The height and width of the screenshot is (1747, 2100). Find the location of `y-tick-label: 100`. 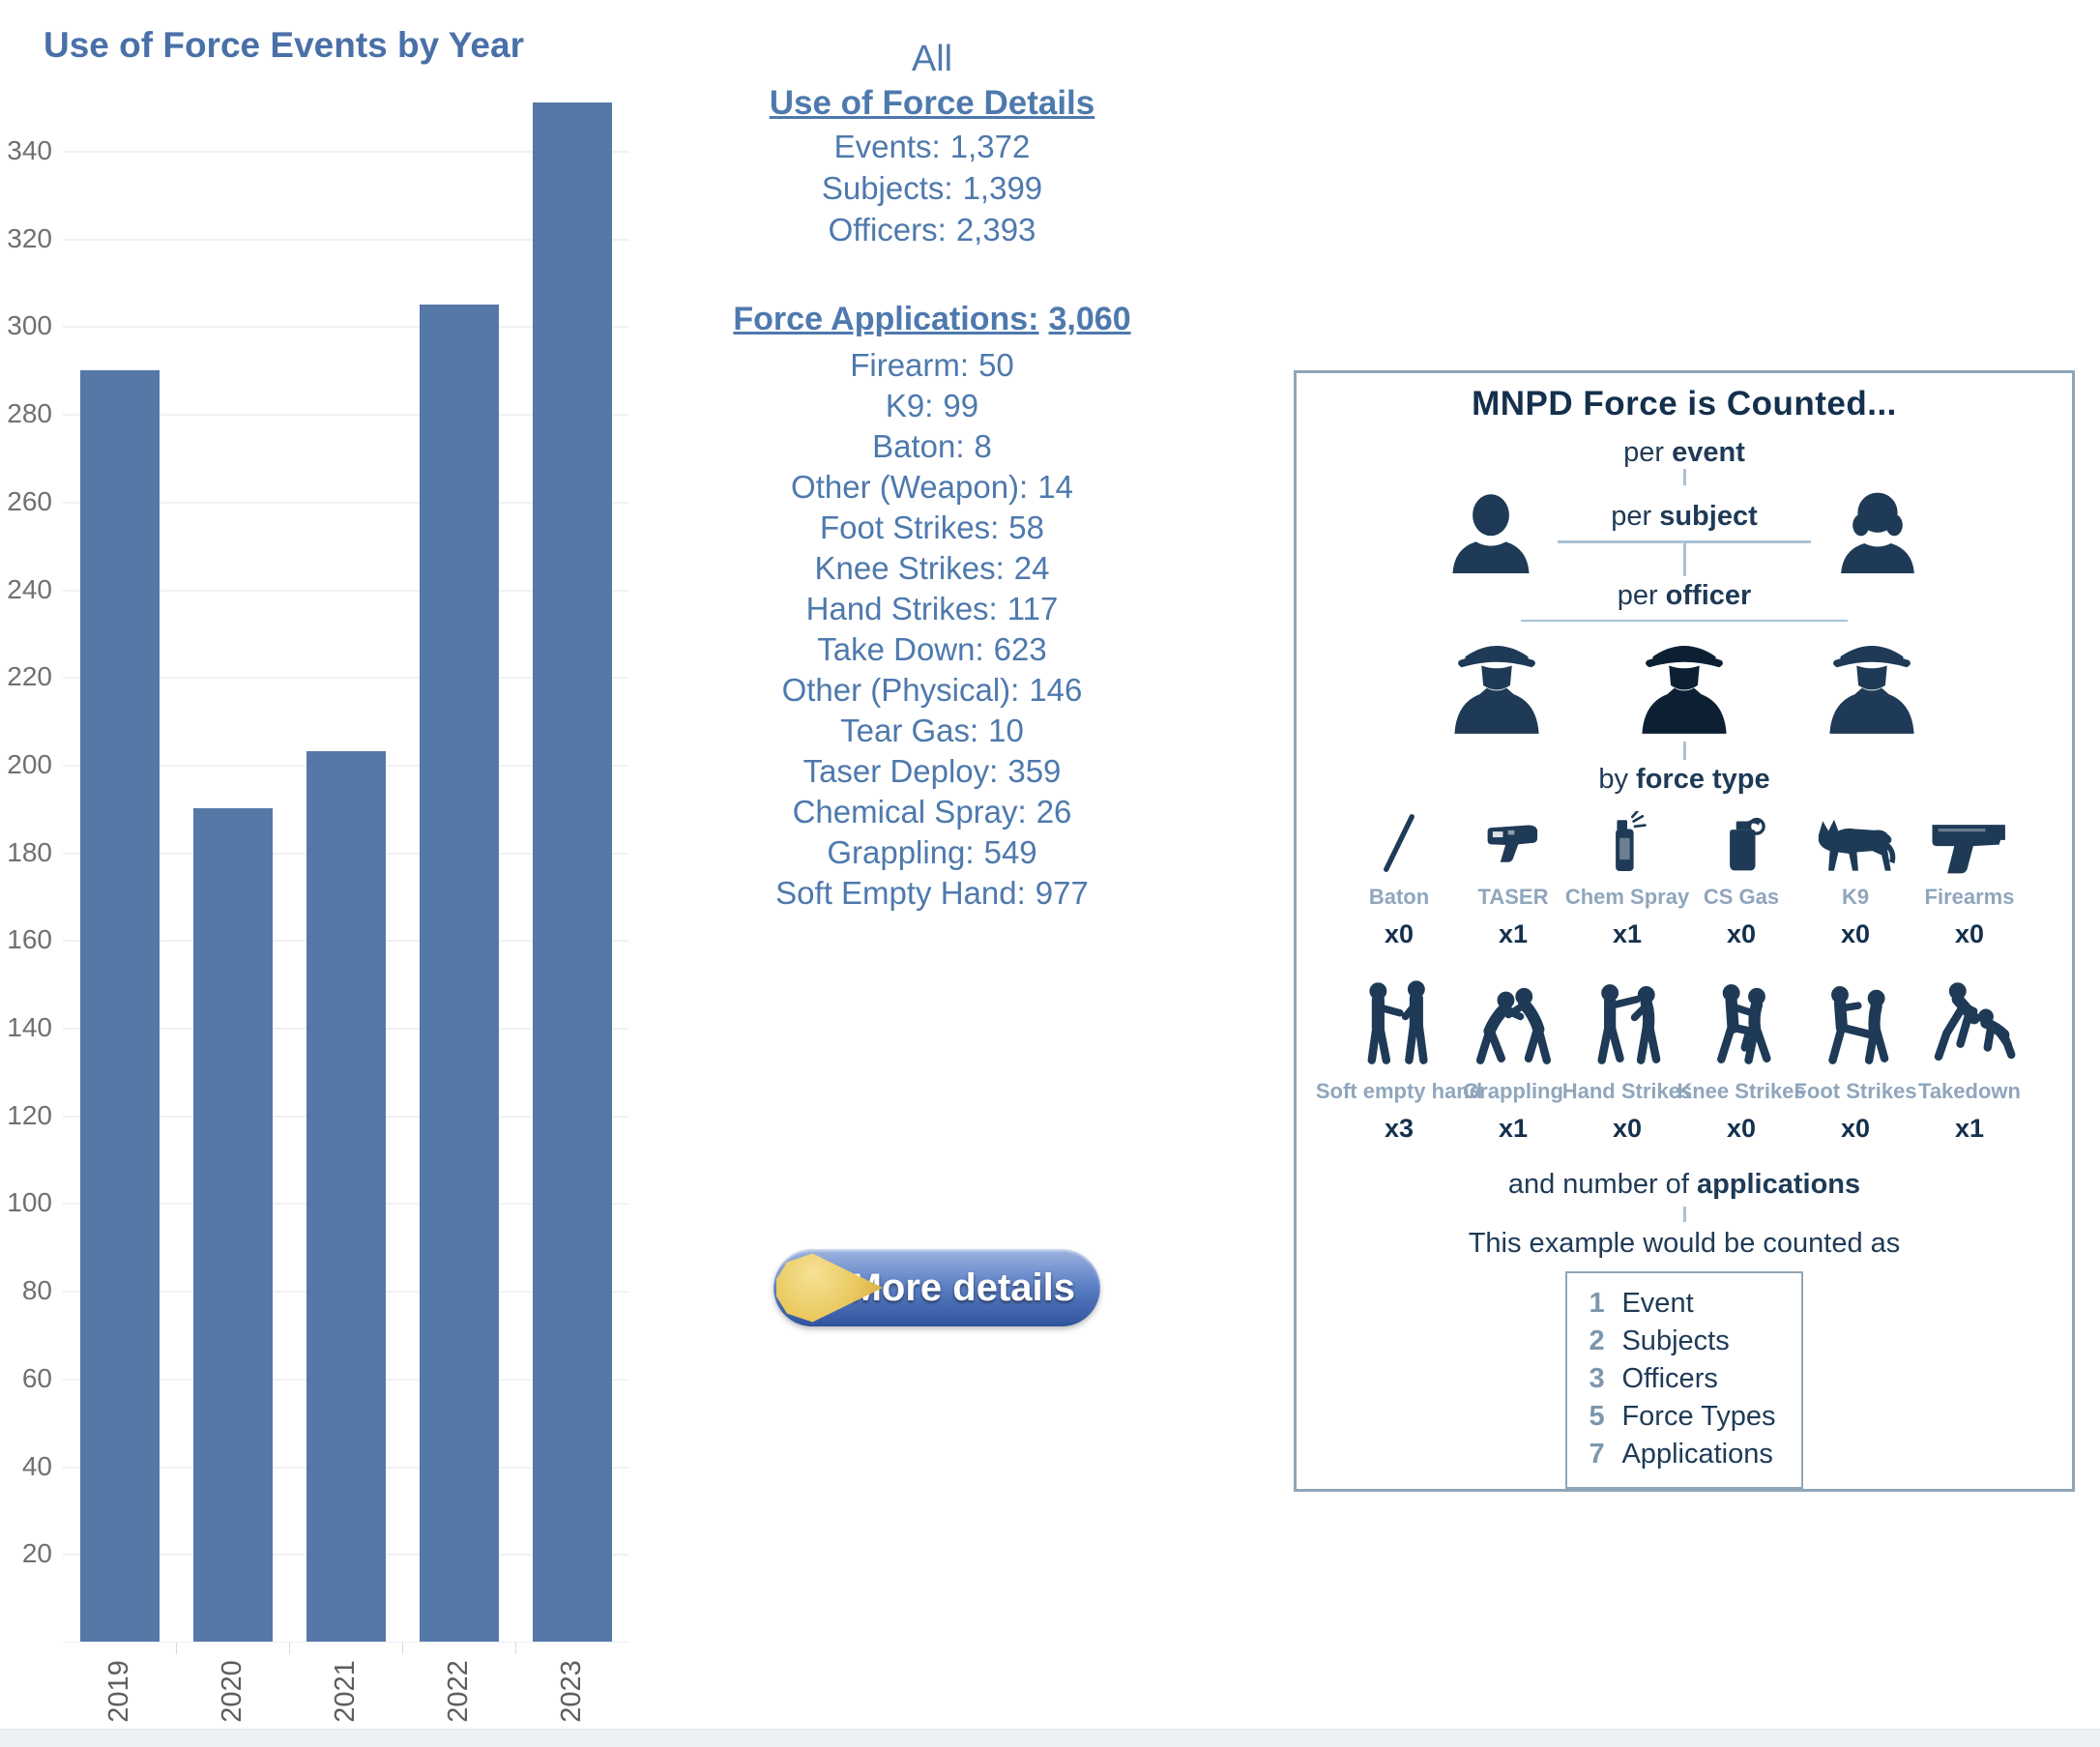

y-tick-label: 100 is located at coordinates (29, 1203).